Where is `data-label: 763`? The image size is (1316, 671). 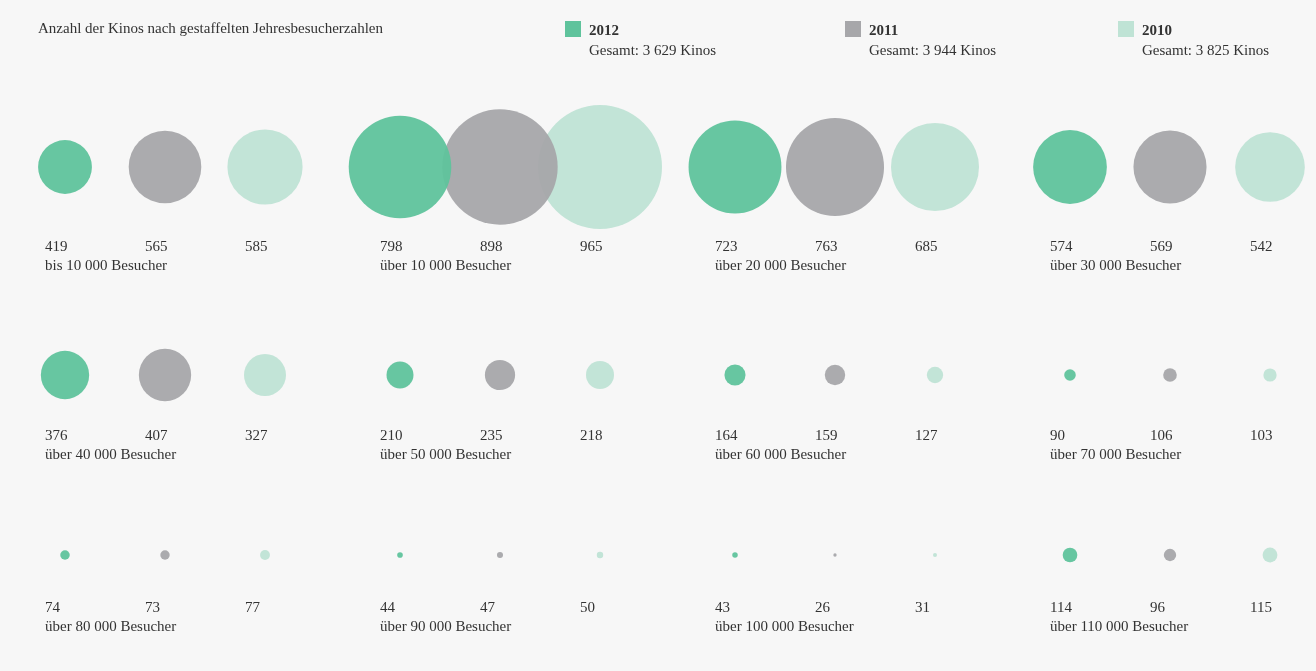 data-label: 763 is located at coordinates (826, 246).